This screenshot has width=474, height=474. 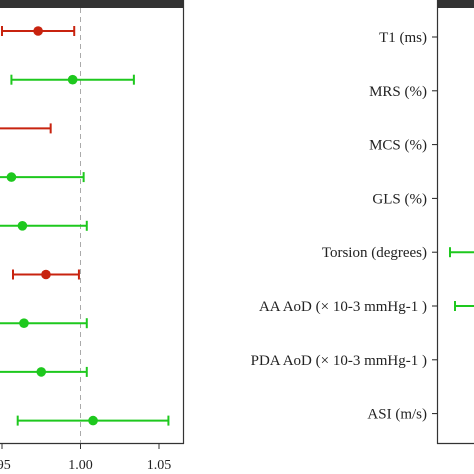 I want to click on row-label: AA AoD (× 10-3 mmHg-1 ), so click(x=343, y=307).